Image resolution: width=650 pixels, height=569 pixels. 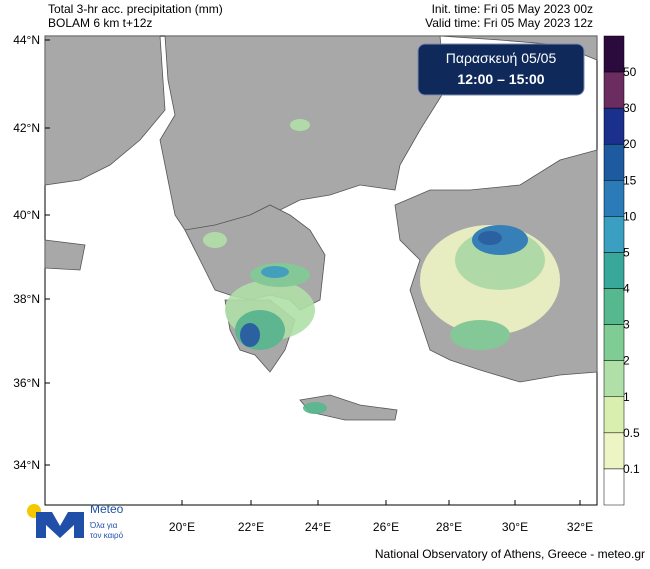 What do you see at coordinates (630, 72) in the screenshot?
I see `colorbar-label: 50` at bounding box center [630, 72].